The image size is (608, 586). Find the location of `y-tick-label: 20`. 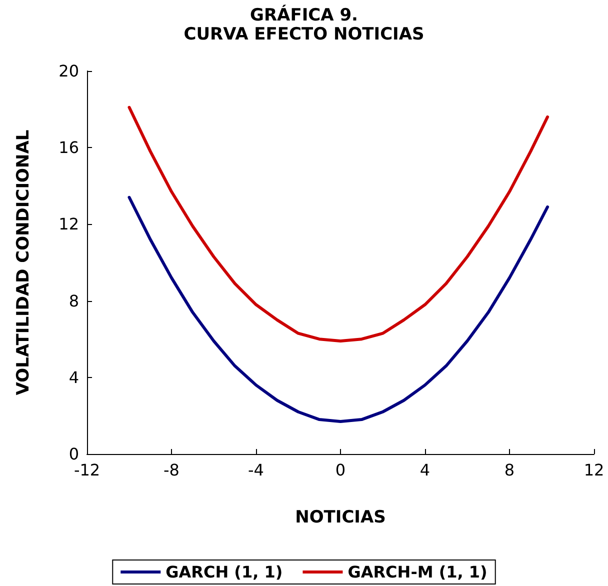

y-tick-label: 20 is located at coordinates (68, 71).